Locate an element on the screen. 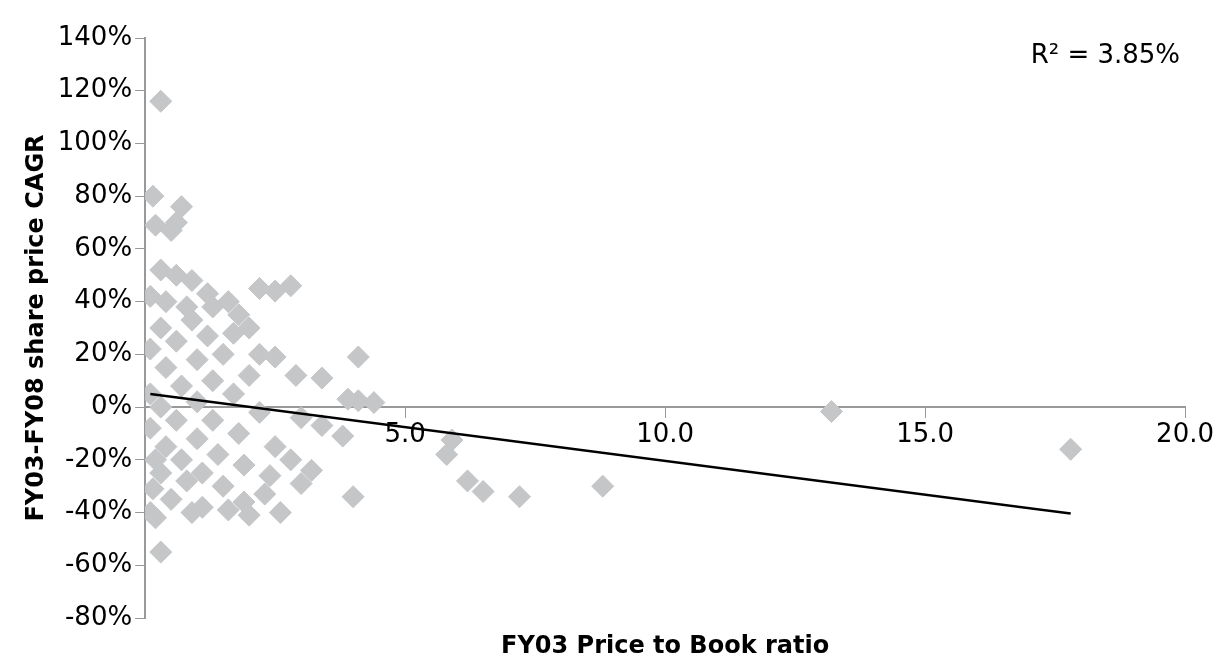  x-axis-title: FY03 Price to Book ratio is located at coordinates (665, 645).